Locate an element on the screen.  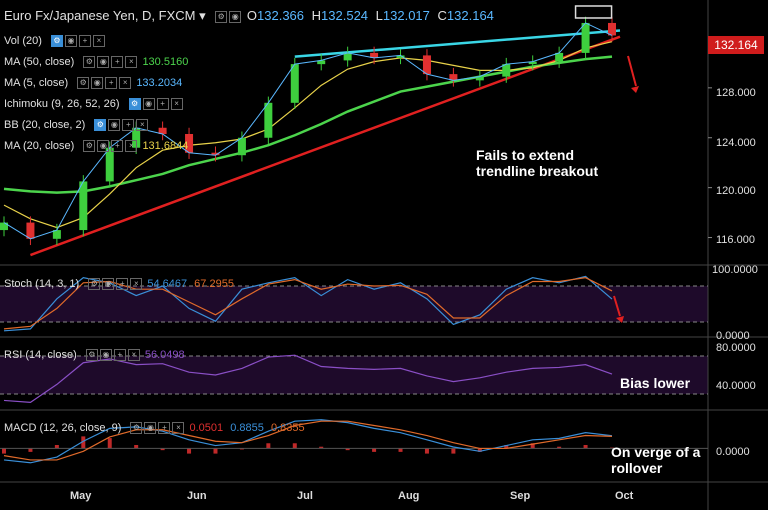
annotation-trendline: Fails to extend trendline breakout is located at coordinates (537, 163).